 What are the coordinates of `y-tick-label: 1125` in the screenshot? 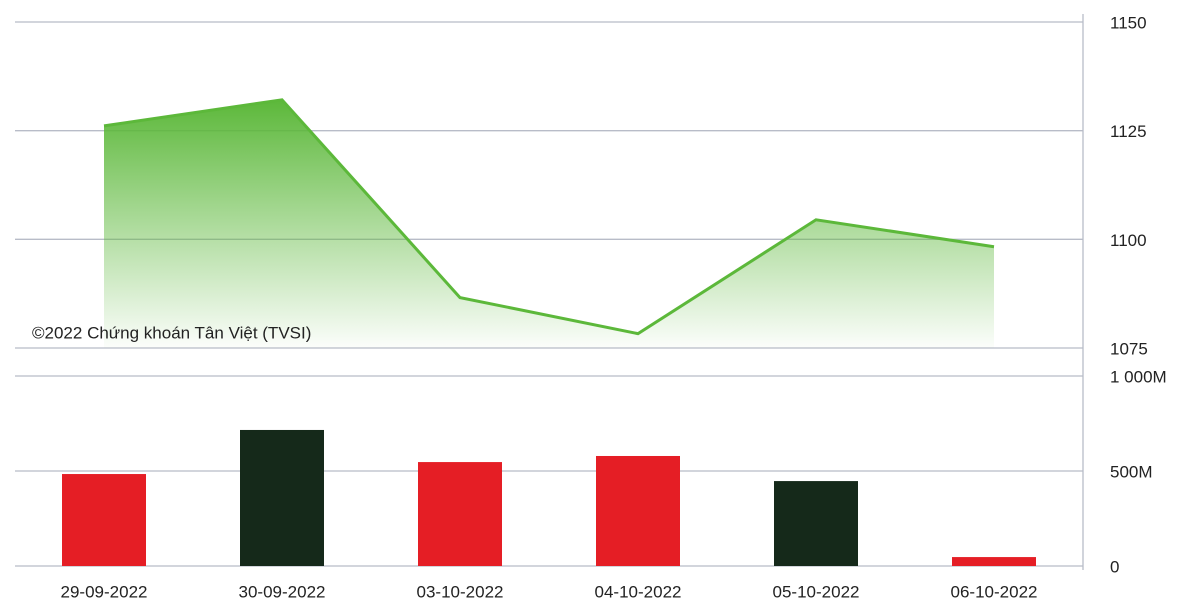 It's located at (1128, 131).